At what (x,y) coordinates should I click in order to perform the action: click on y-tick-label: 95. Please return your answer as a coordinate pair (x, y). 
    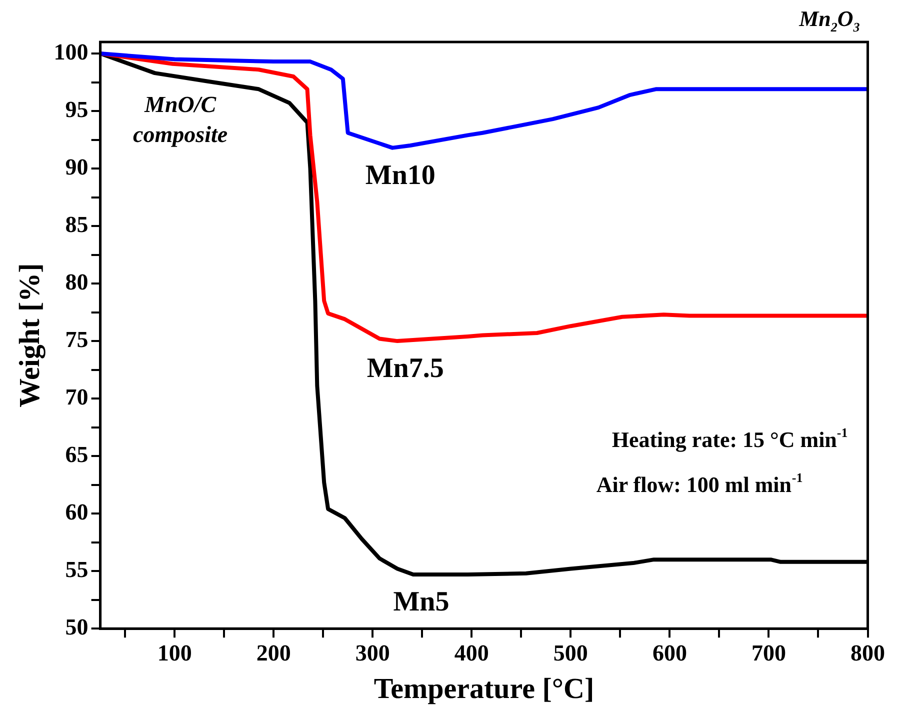
    Looking at the image, I should click on (76, 109).